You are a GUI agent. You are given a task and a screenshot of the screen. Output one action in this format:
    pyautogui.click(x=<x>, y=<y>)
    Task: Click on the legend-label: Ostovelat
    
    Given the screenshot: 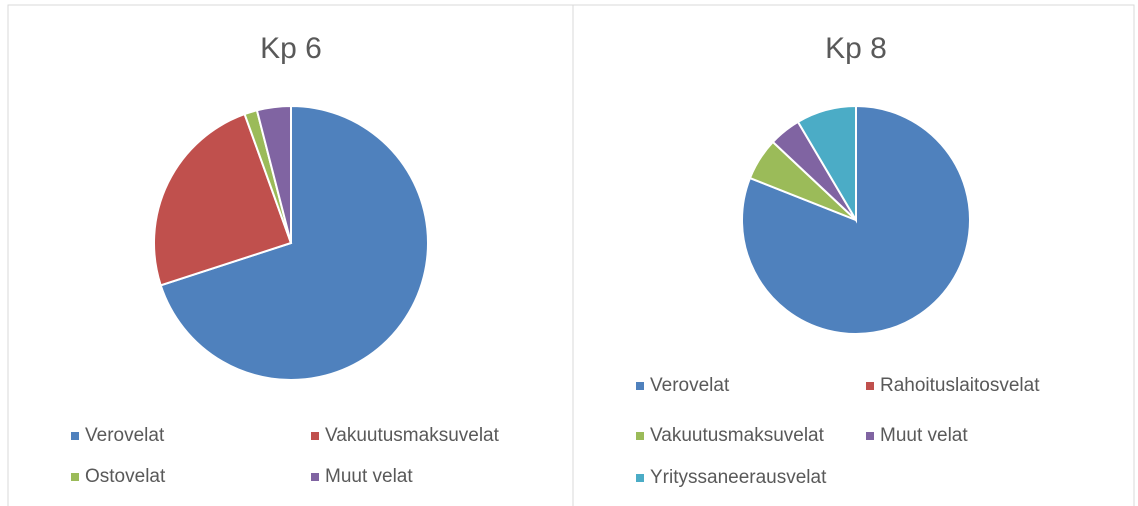 What is the action you would take?
    pyautogui.click(x=125, y=476)
    